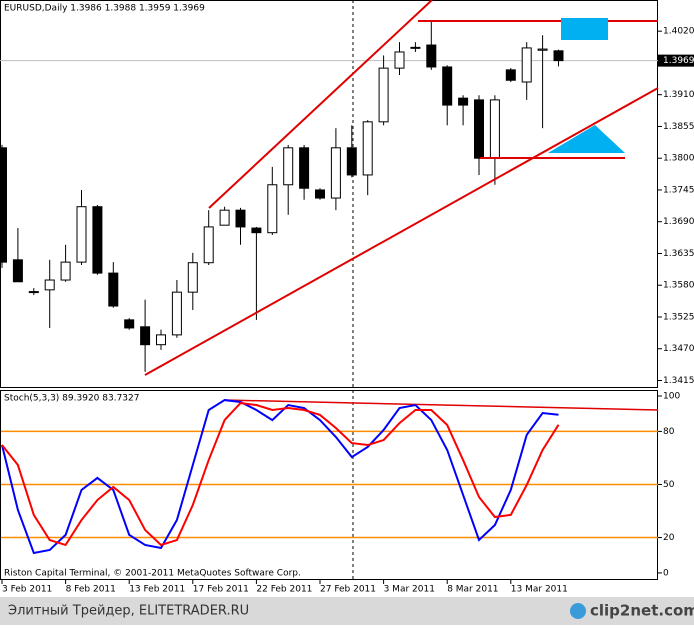  Describe the element at coordinates (666, 573) in the screenshot. I see `y-tick-label: 0` at that location.